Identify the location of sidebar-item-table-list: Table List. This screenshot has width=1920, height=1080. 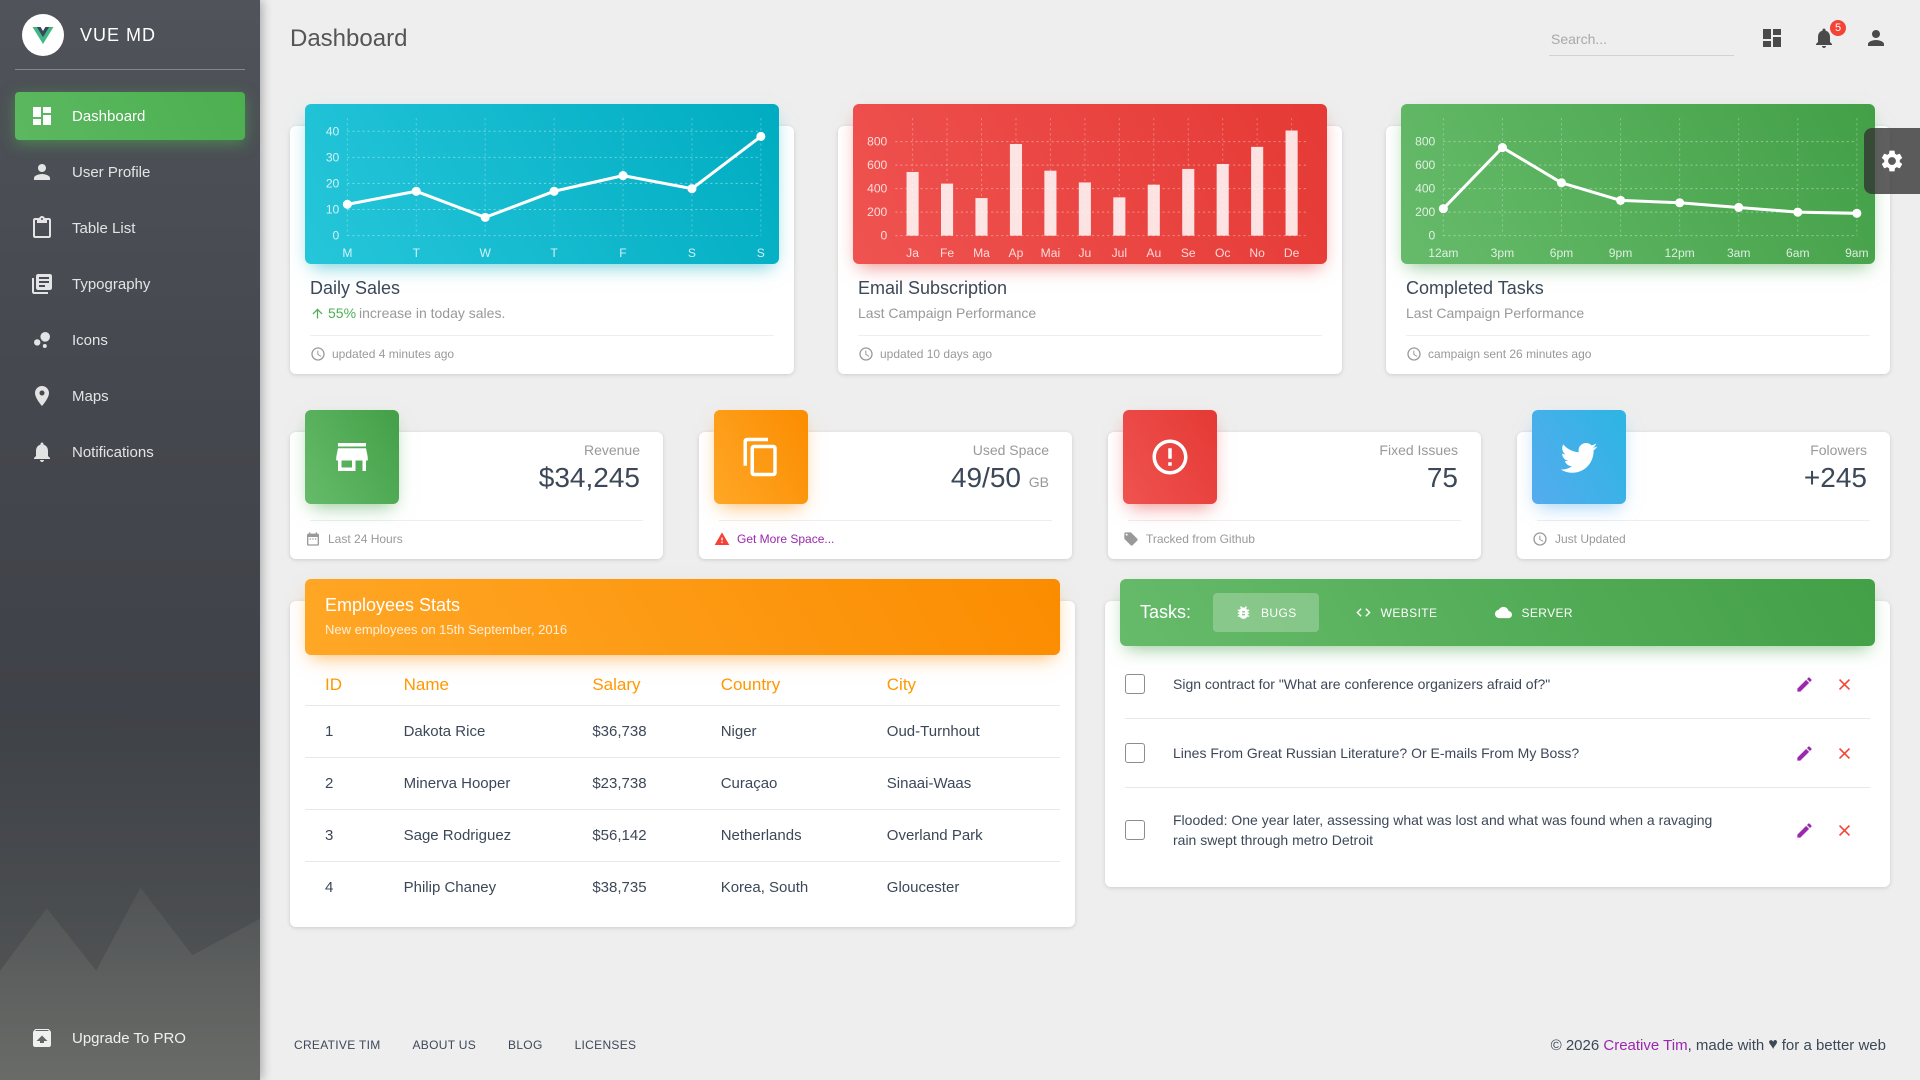
(130, 228).